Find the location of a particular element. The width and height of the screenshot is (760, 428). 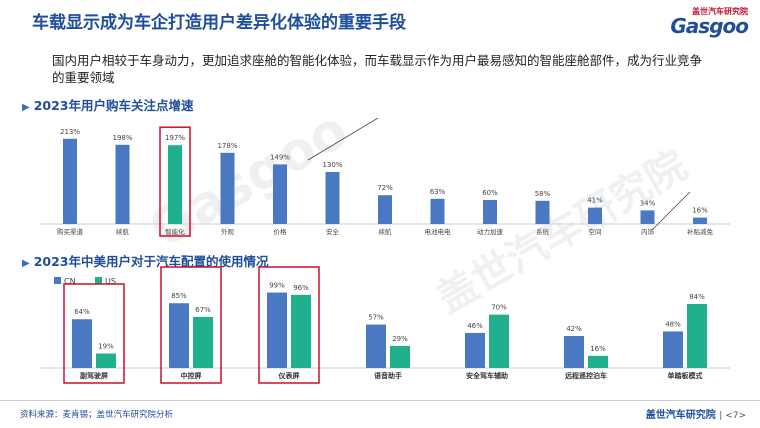

growth-category-label: 内饰 is located at coordinates (648, 231).